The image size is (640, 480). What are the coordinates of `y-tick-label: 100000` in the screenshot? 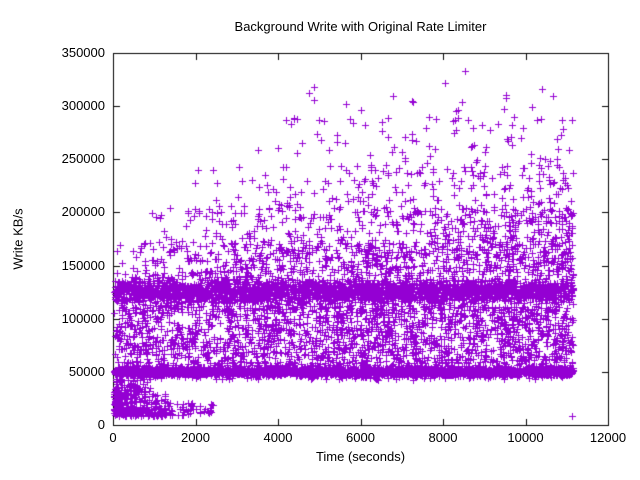 It's located at (83, 318).